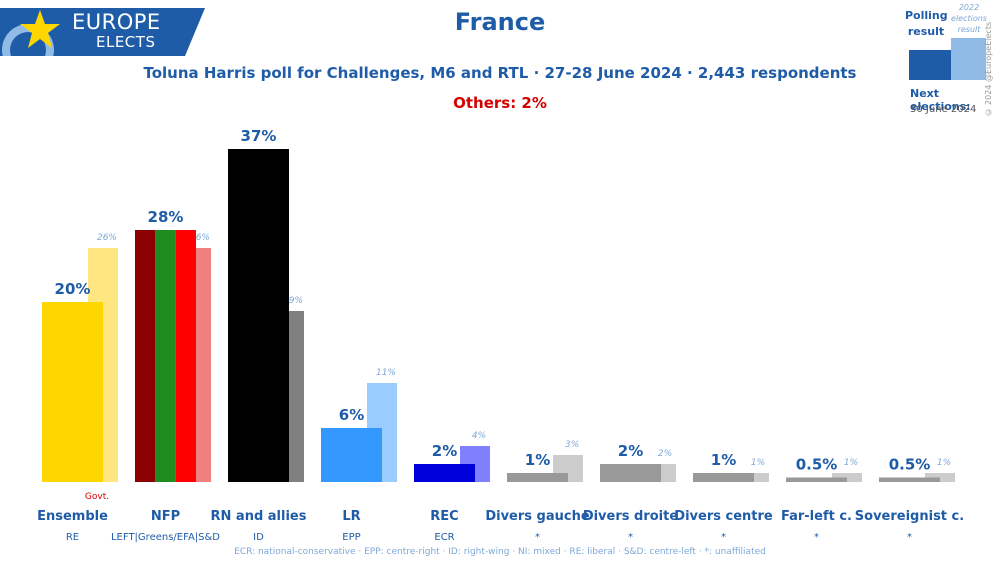 The height and width of the screenshot is (563, 1000). What do you see at coordinates (351, 537) in the screenshot?
I see `group-label-lr: EPP` at bounding box center [351, 537].